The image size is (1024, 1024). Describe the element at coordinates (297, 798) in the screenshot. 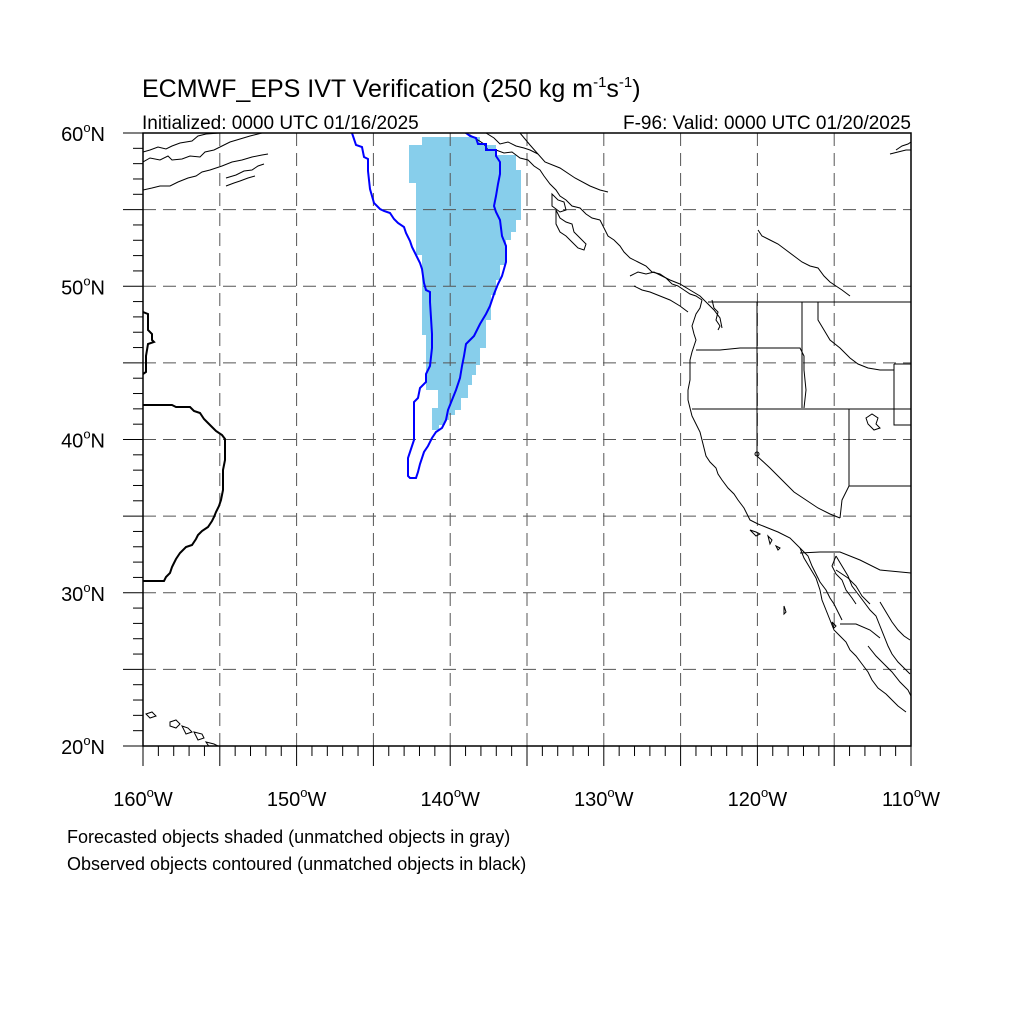

I see `lon-label: 150oW` at that location.